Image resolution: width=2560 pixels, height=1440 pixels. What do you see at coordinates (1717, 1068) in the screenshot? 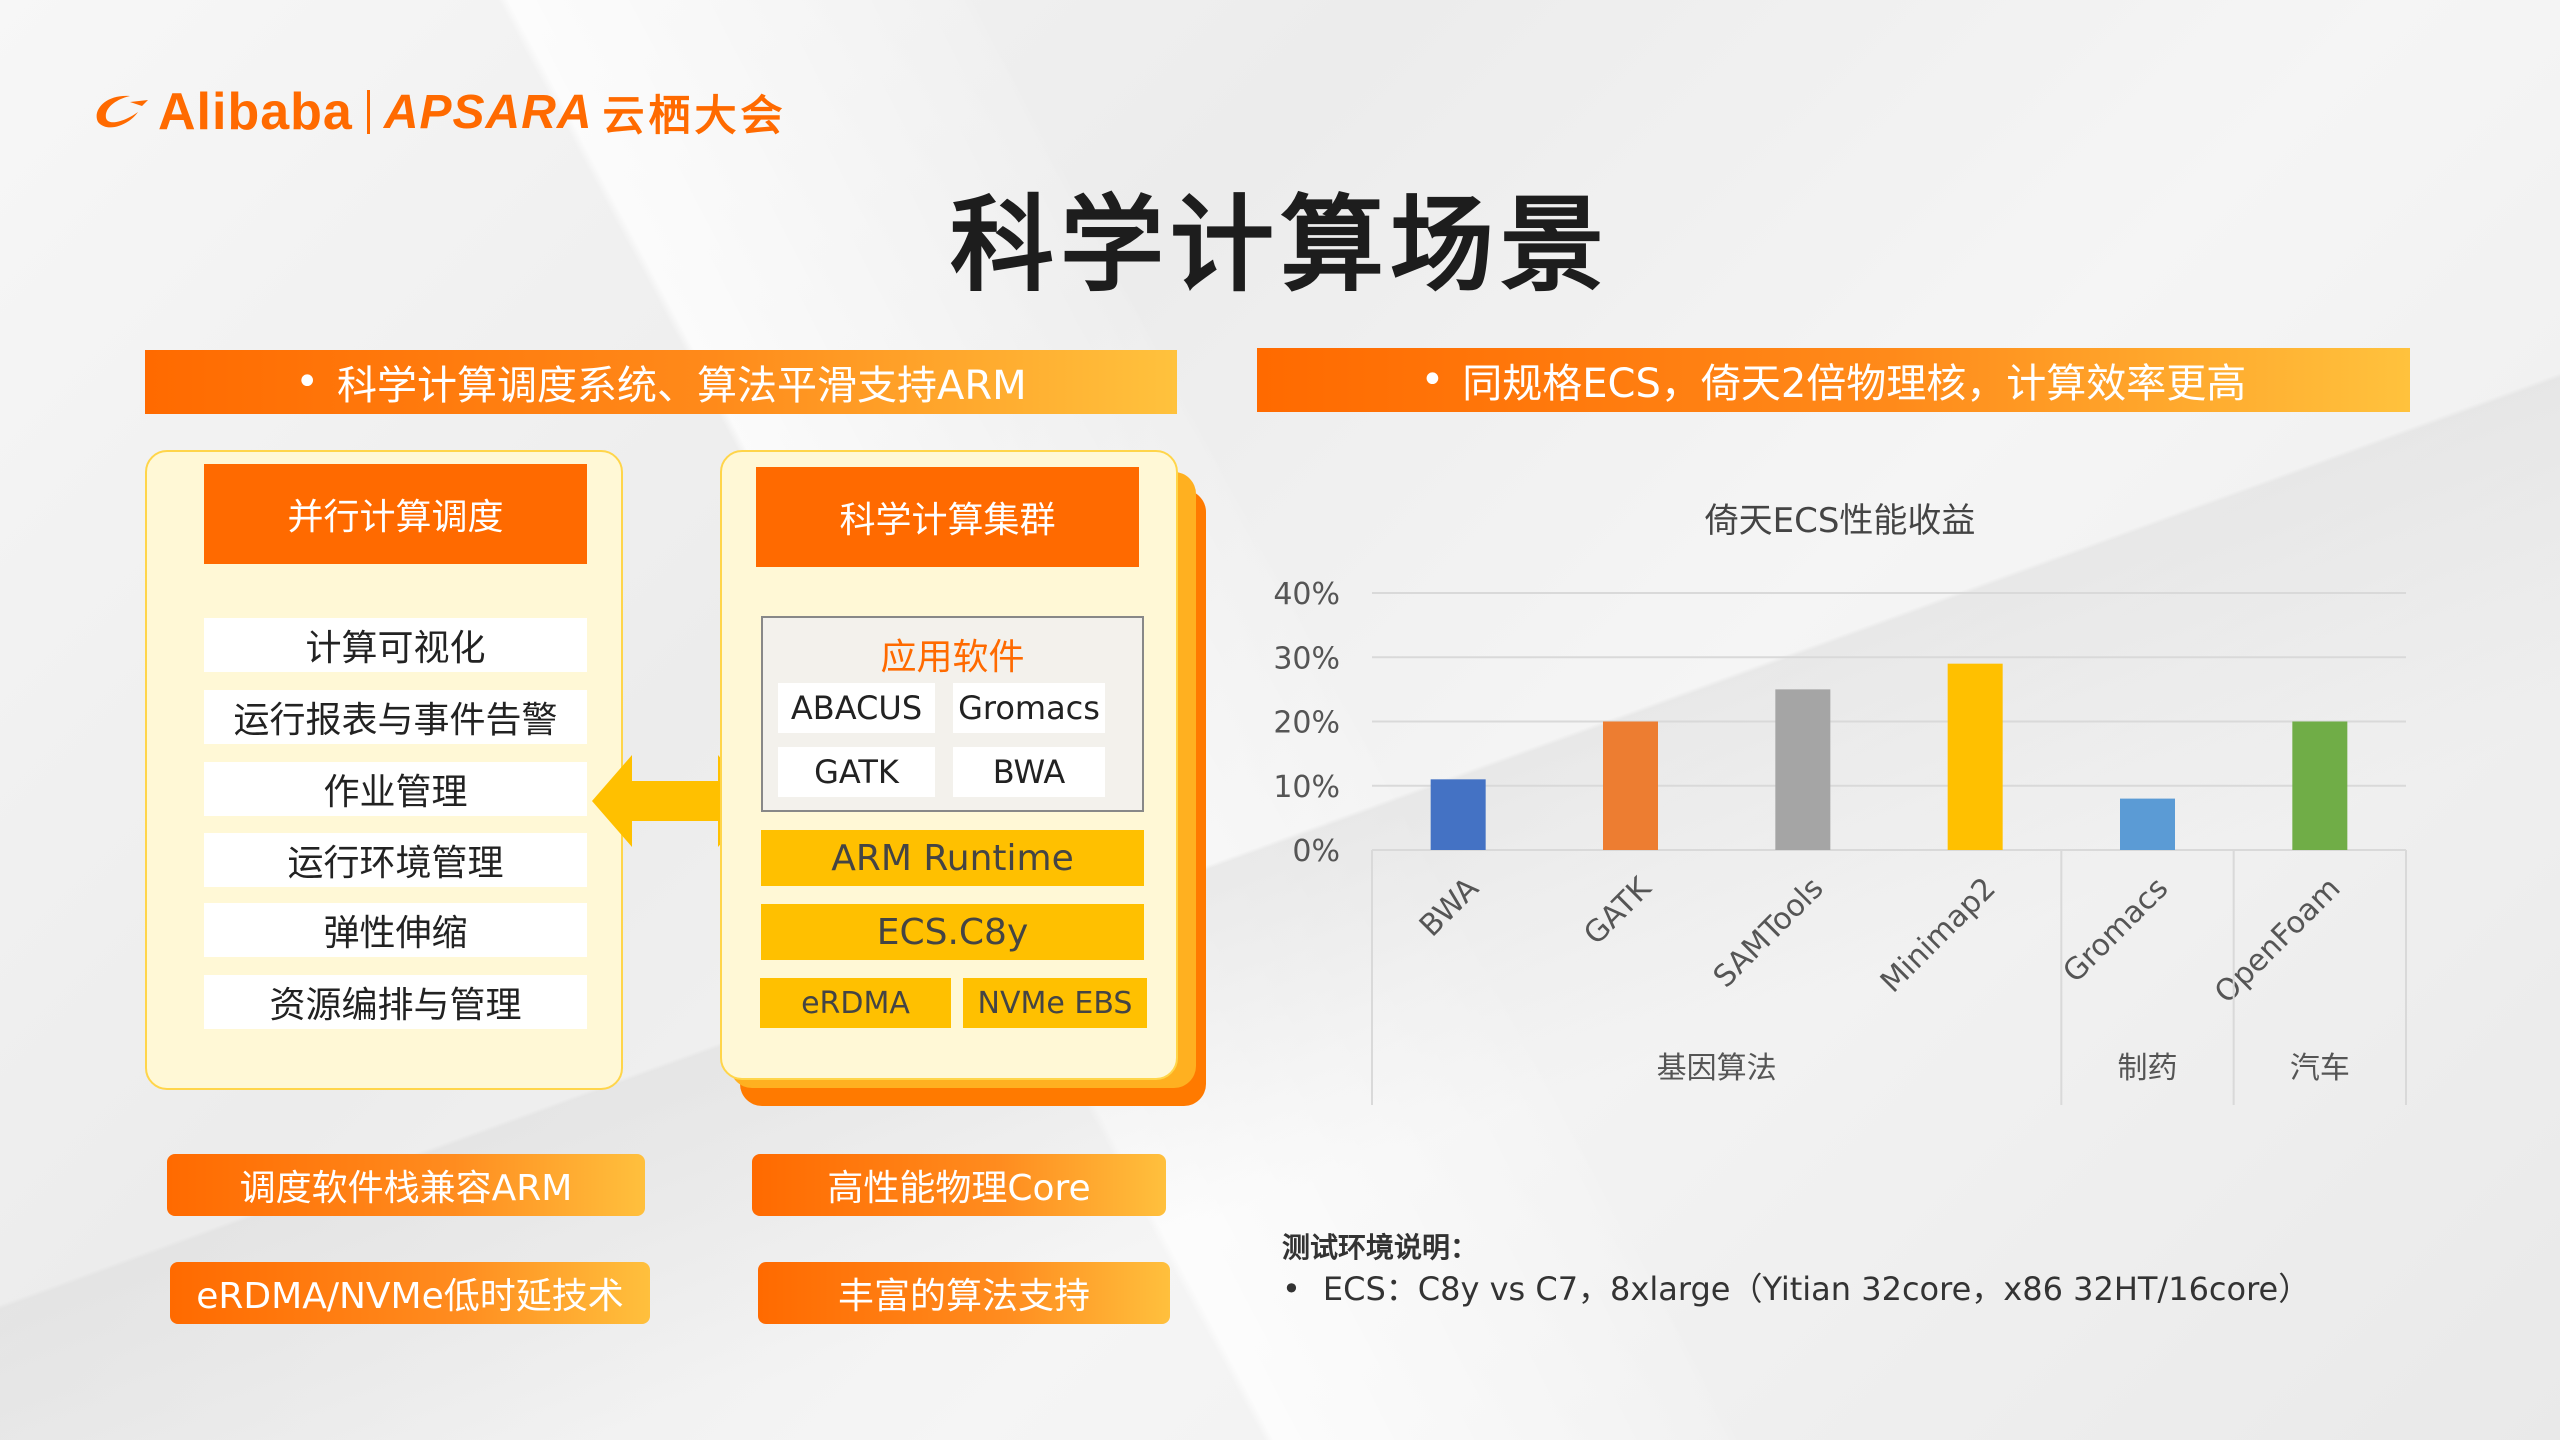
I see `group-label: 基因算法` at bounding box center [1717, 1068].